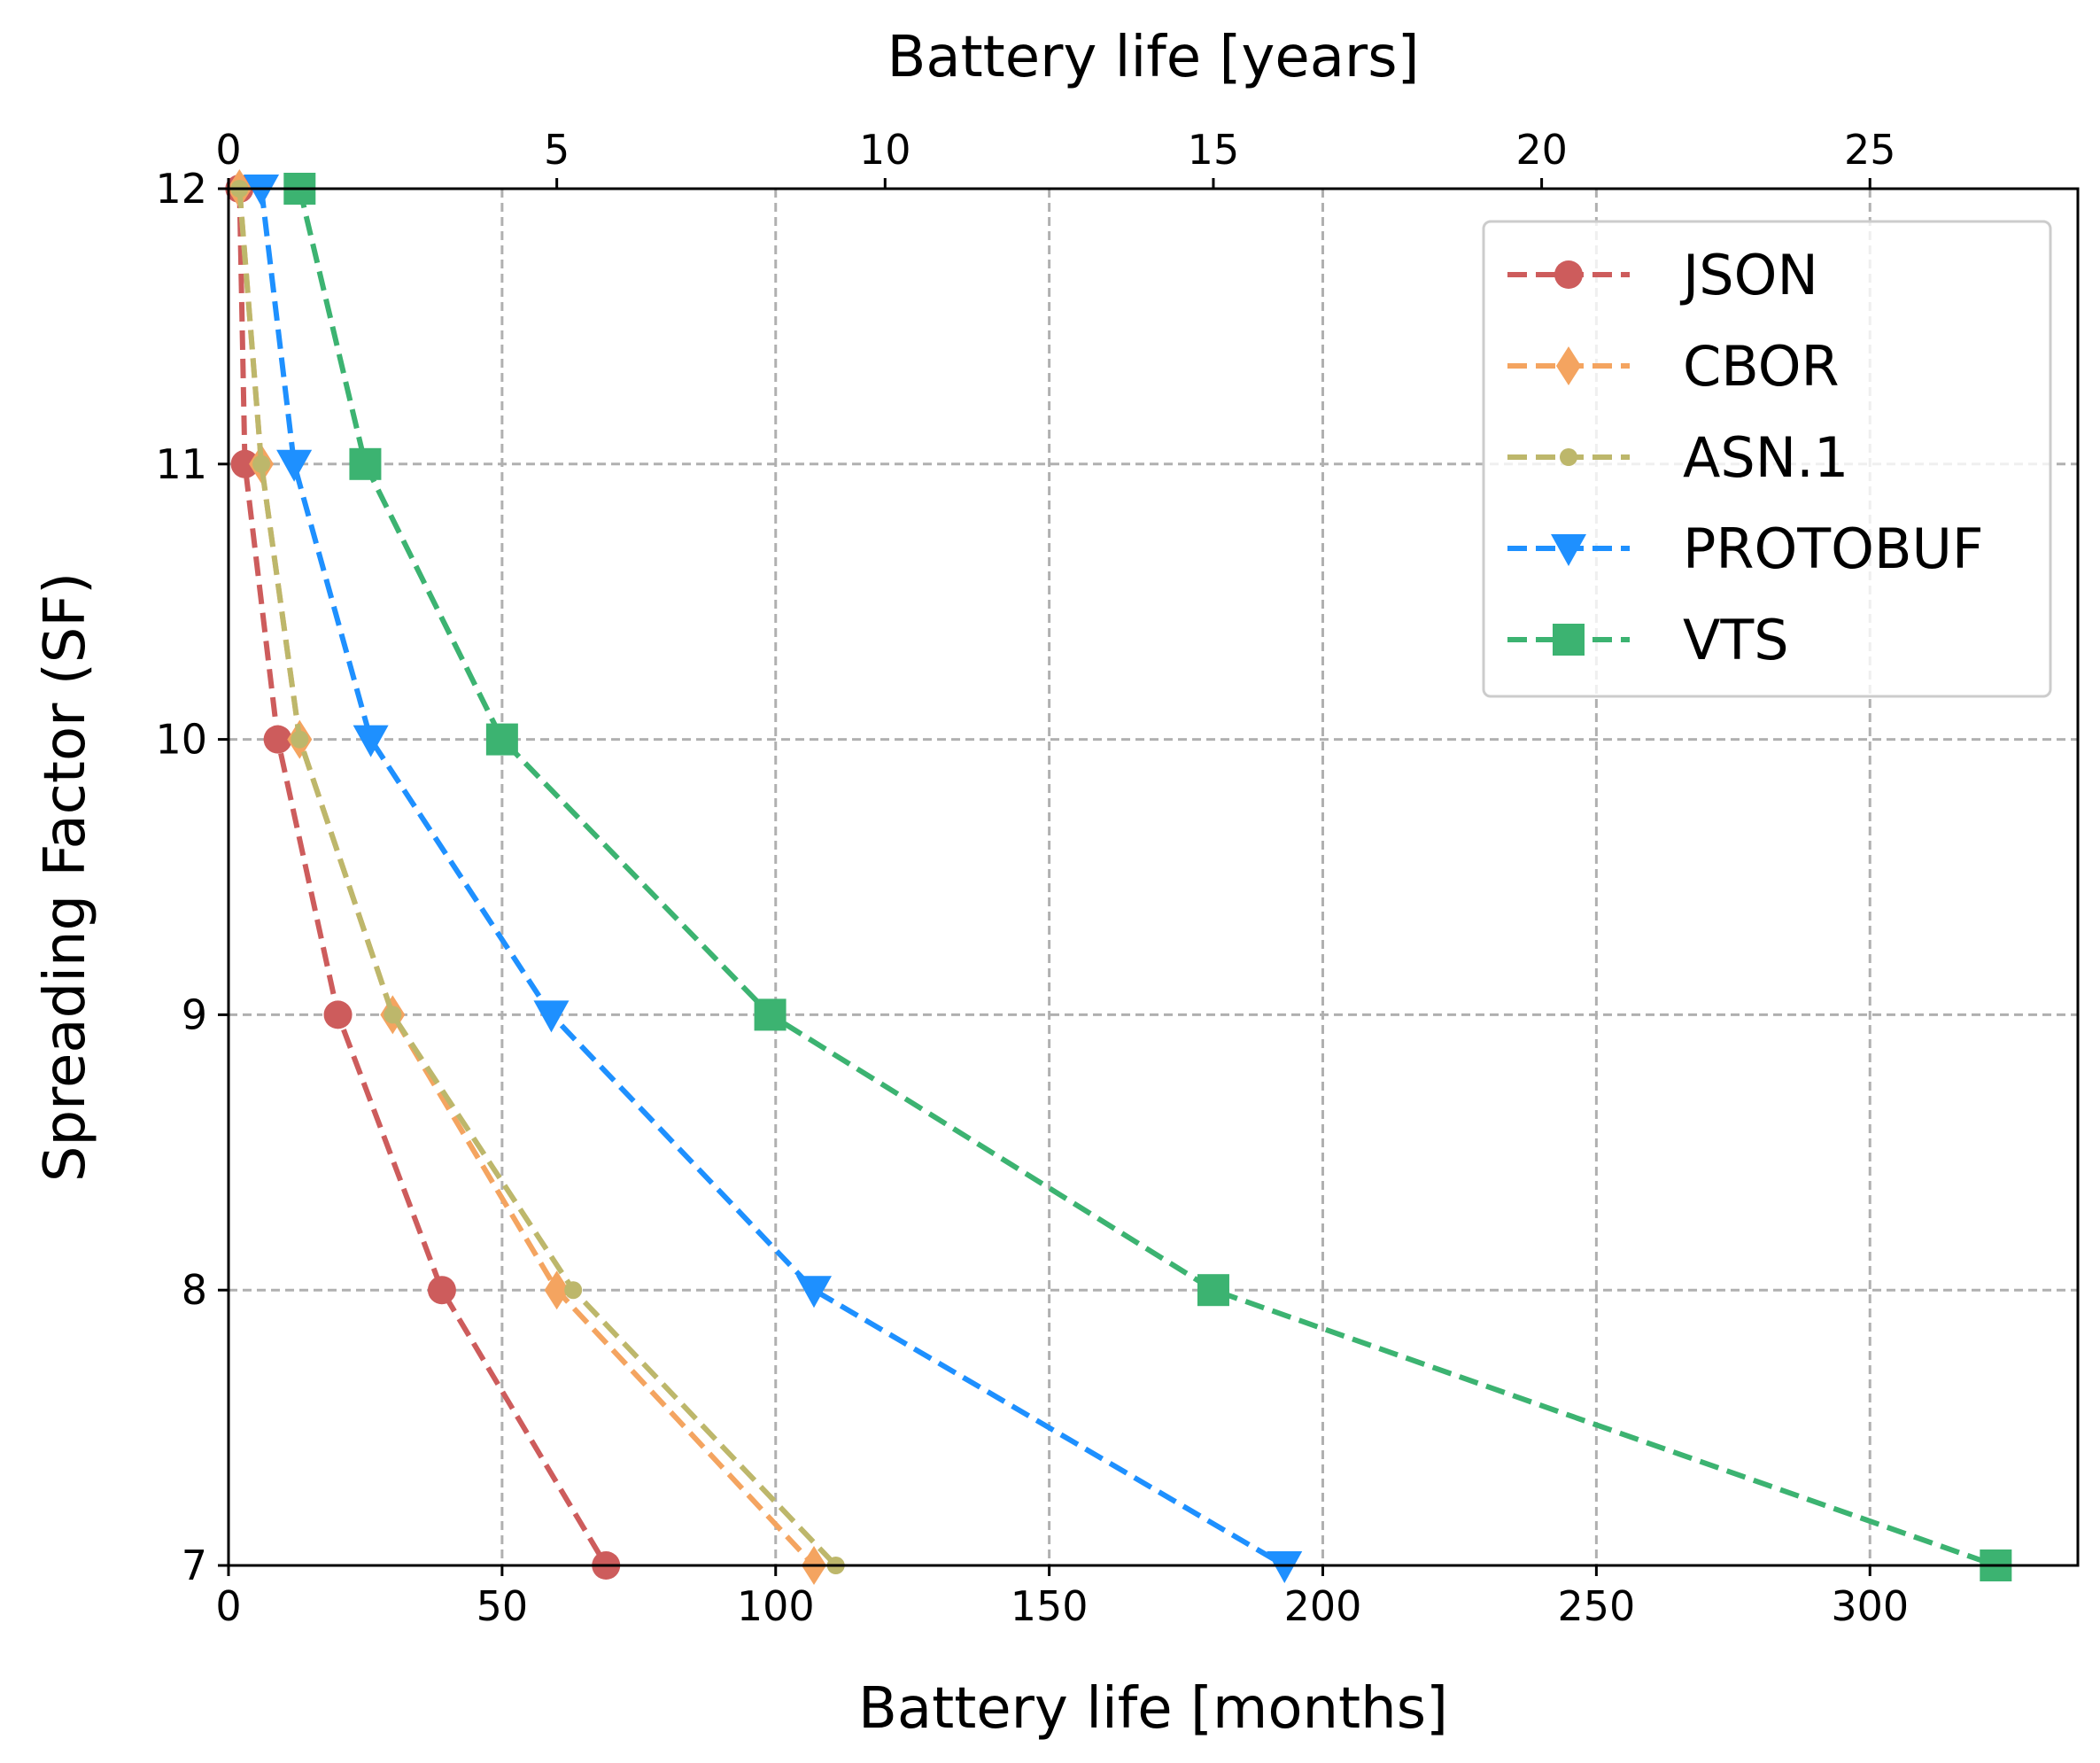 The image size is (2100, 1763). Describe the element at coordinates (1834, 548) in the screenshot. I see `legend-label: PROTOBUF` at that location.